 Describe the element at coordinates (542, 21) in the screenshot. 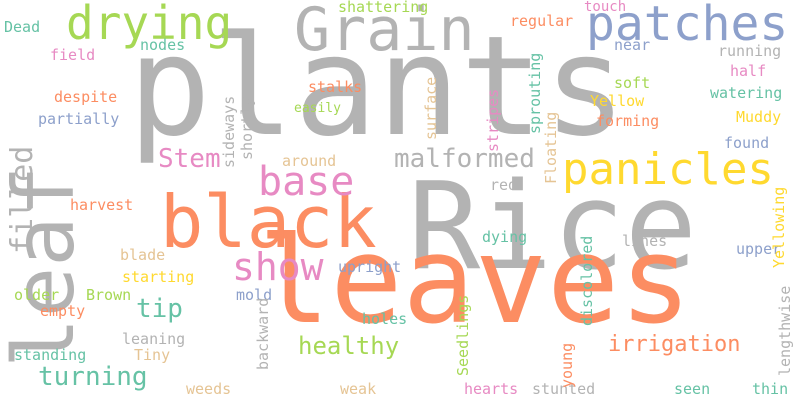

I see `word-regular: regular` at that location.